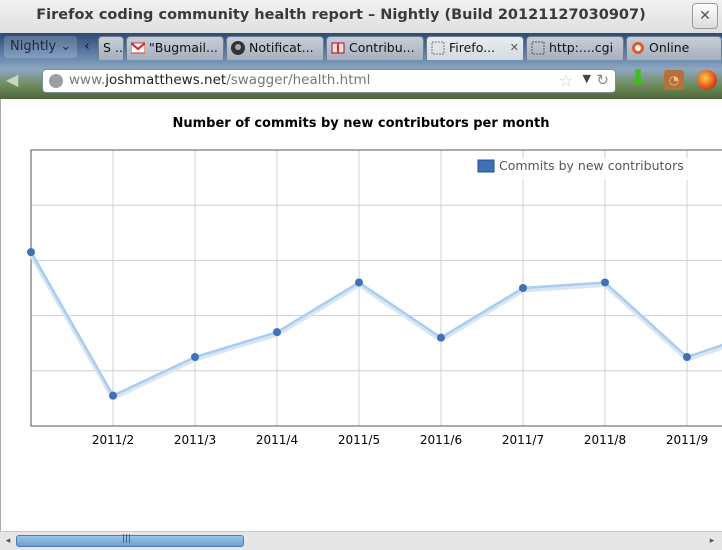  What do you see at coordinates (707, 80) in the screenshot?
I see `firefox-icon` at bounding box center [707, 80].